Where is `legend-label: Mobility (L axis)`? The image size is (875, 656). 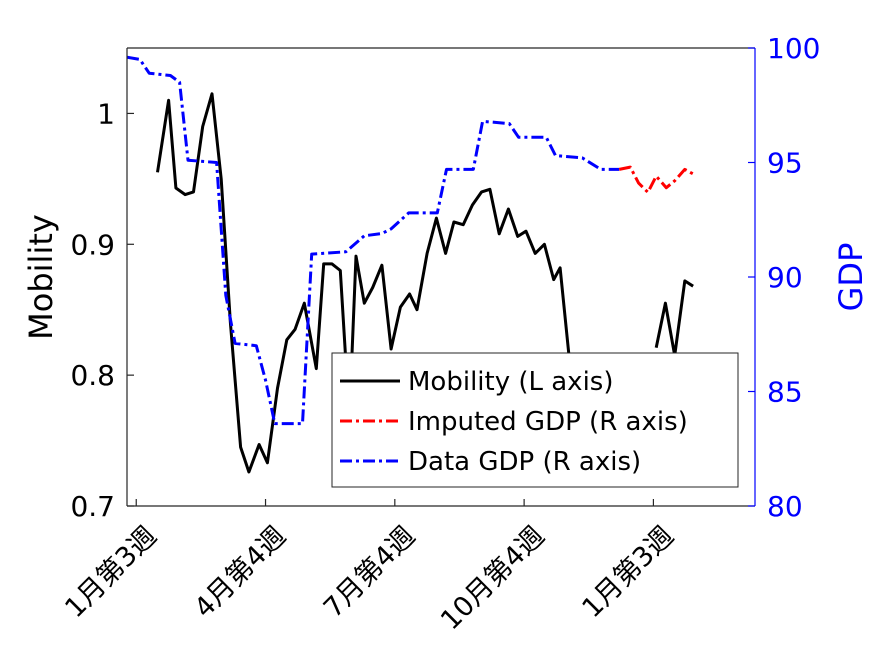
legend-label: Mobility (L axis) is located at coordinates (511, 382).